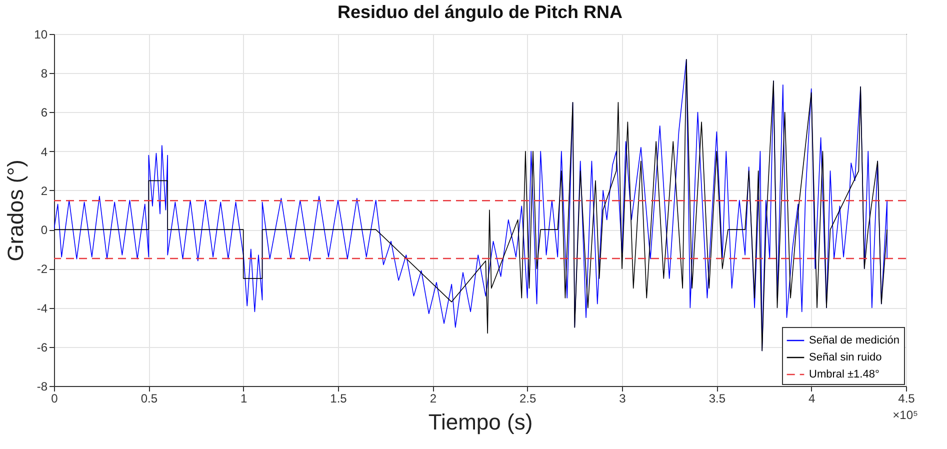  Describe the element at coordinates (854, 340) in the screenshot. I see `legend-label: Señal de medición` at that location.